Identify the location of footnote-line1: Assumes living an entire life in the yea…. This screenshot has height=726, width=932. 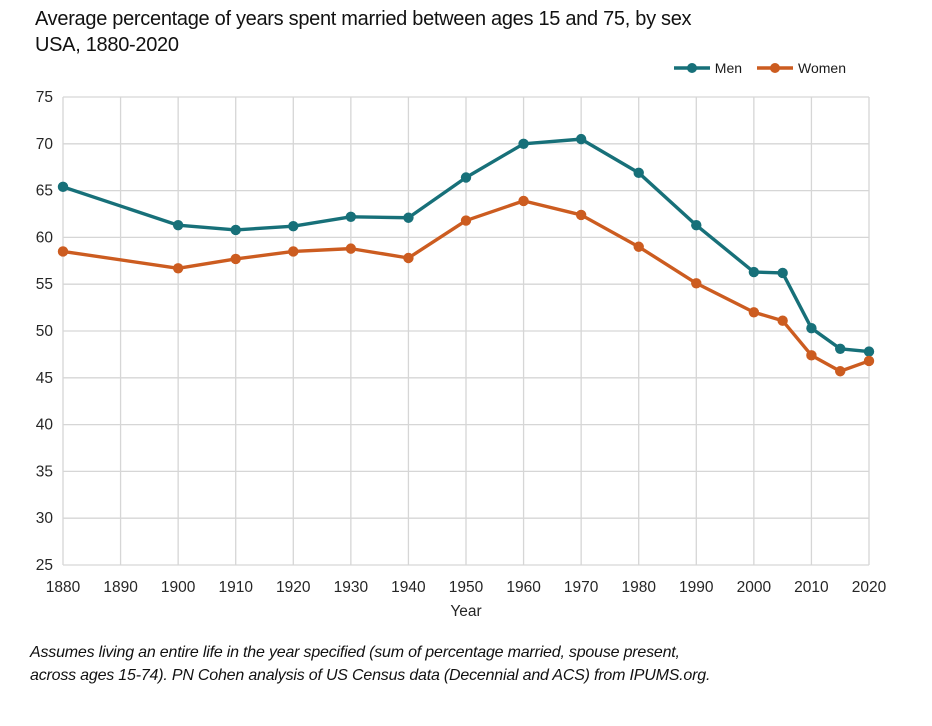
(355, 652).